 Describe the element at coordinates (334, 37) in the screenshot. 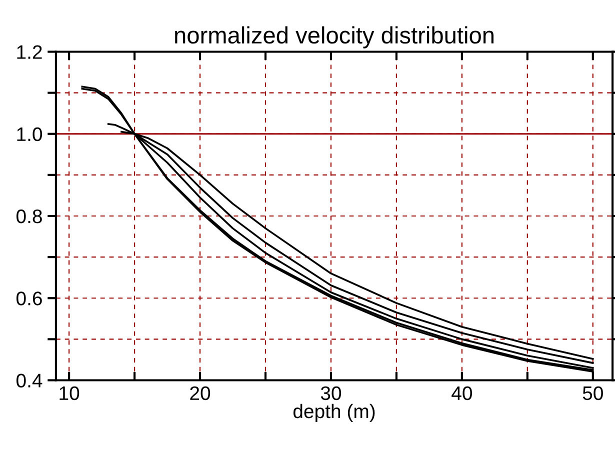

I see `chart-title: normalized velocity distribution` at that location.